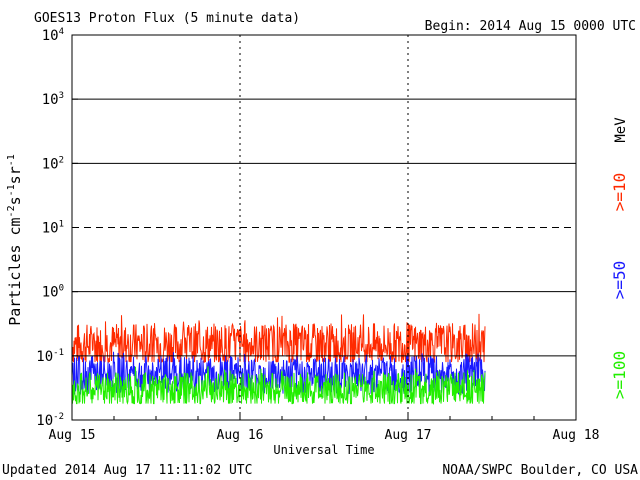  I want to click on y-tick-label: 10², so click(53, 163).